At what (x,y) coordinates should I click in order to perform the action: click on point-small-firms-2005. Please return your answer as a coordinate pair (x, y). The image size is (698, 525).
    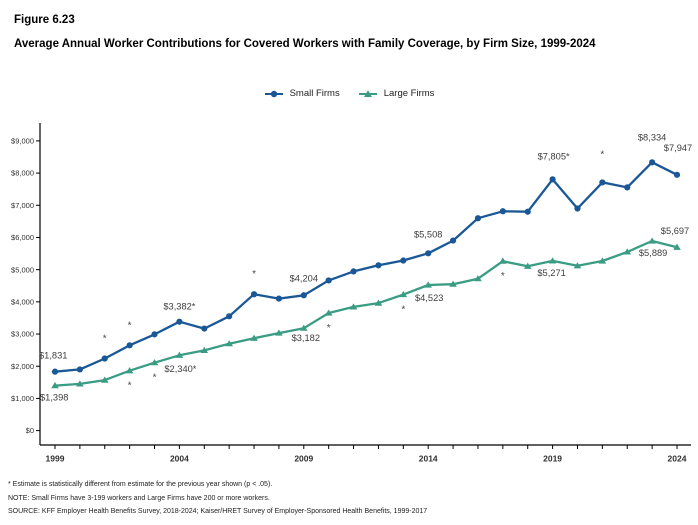
    Looking at the image, I should click on (204, 328).